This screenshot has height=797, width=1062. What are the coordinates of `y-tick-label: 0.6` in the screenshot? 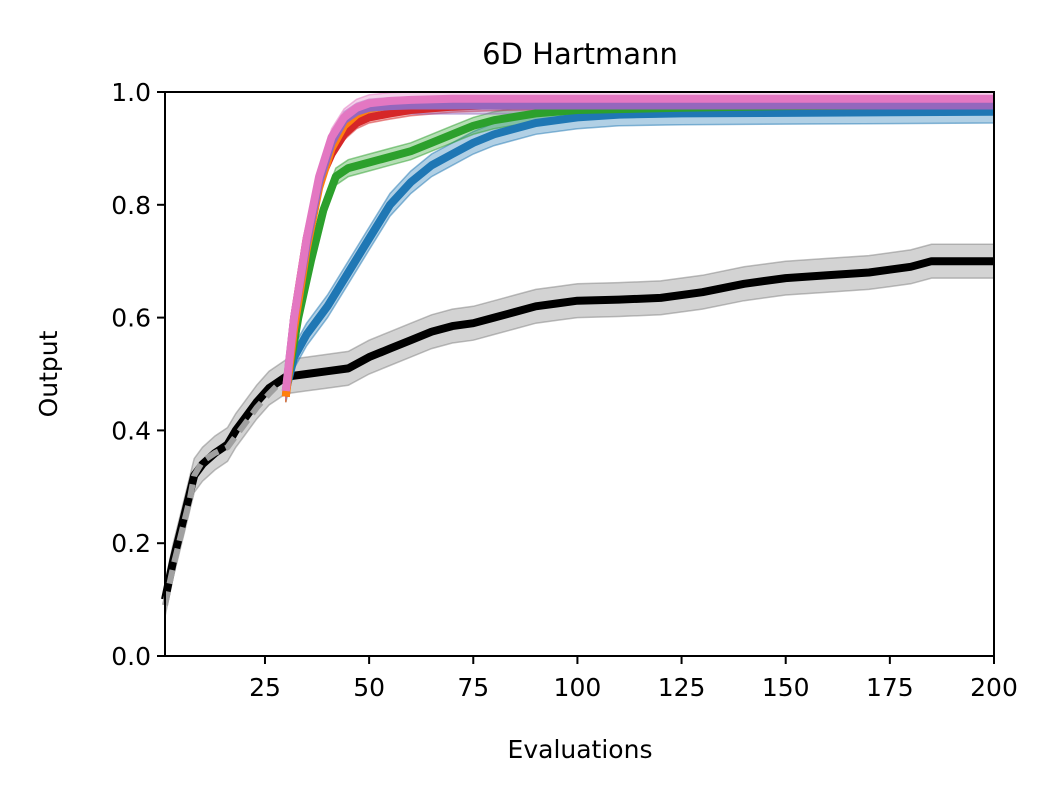 It's located at (131, 318).